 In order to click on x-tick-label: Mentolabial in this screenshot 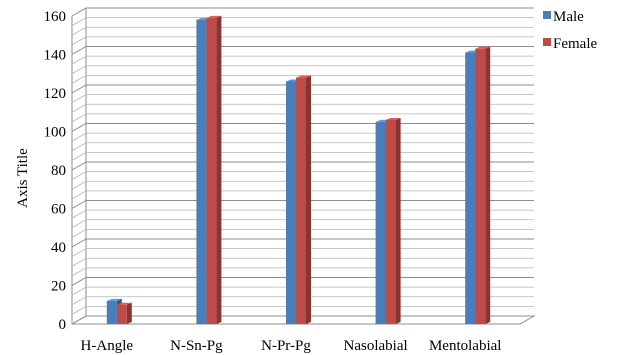, I will do `click(465, 346)`.